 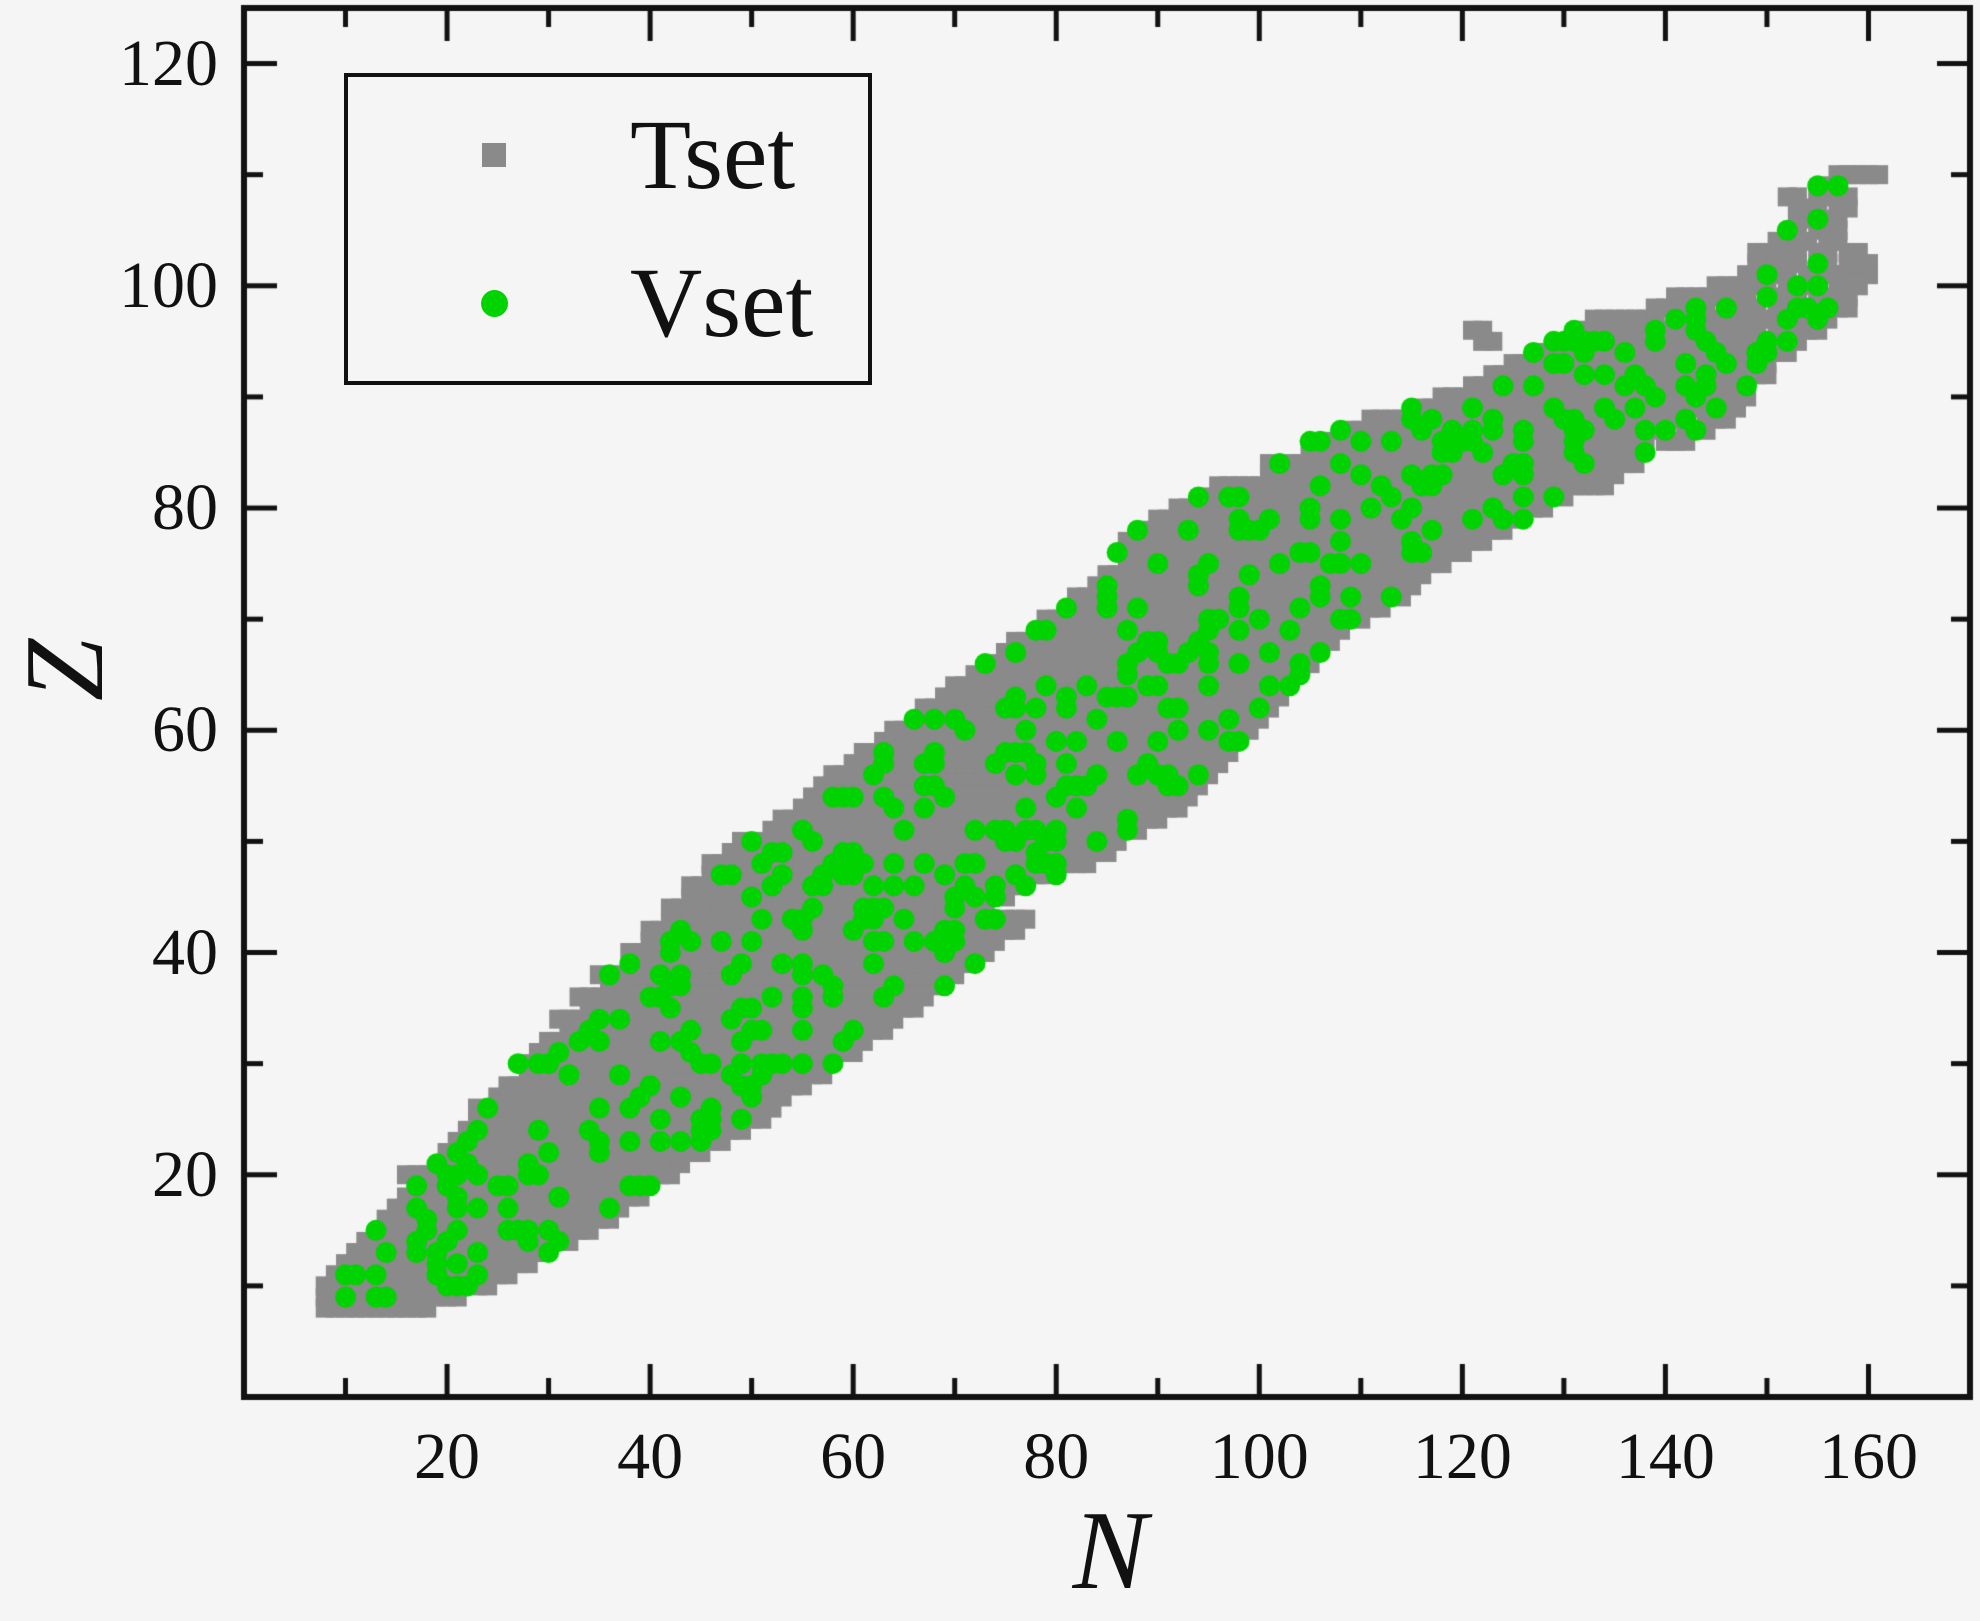 What do you see at coordinates (168, 285) in the screenshot?
I see `y-tick-label: 100` at bounding box center [168, 285].